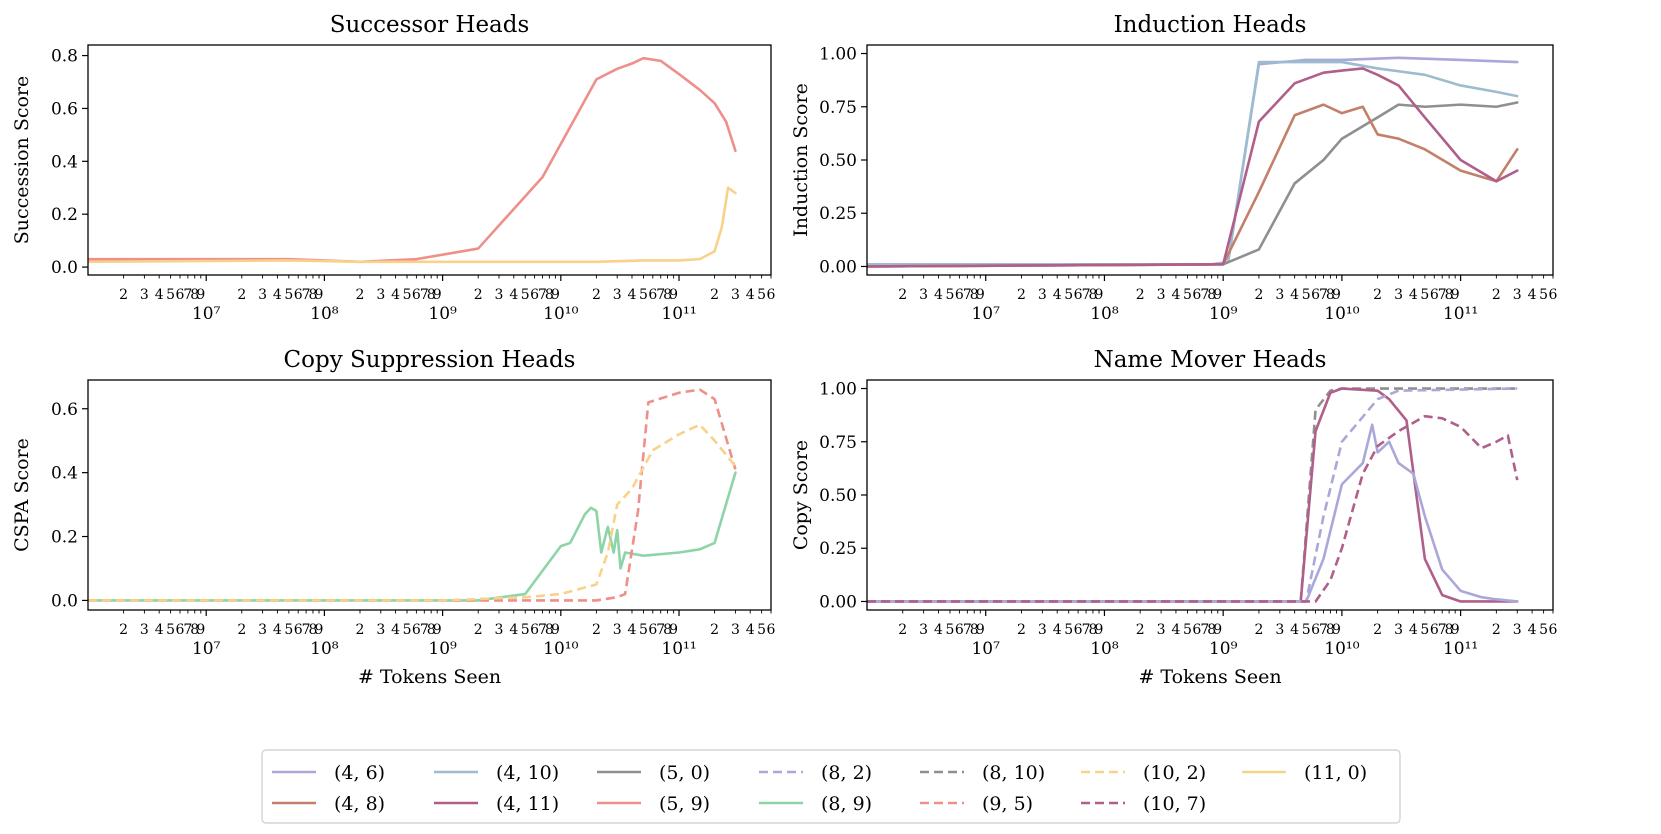 This screenshot has width=1661, height=834. What do you see at coordinates (64, 410) in the screenshot?
I see `y-tick-label: 0.6` at bounding box center [64, 410].